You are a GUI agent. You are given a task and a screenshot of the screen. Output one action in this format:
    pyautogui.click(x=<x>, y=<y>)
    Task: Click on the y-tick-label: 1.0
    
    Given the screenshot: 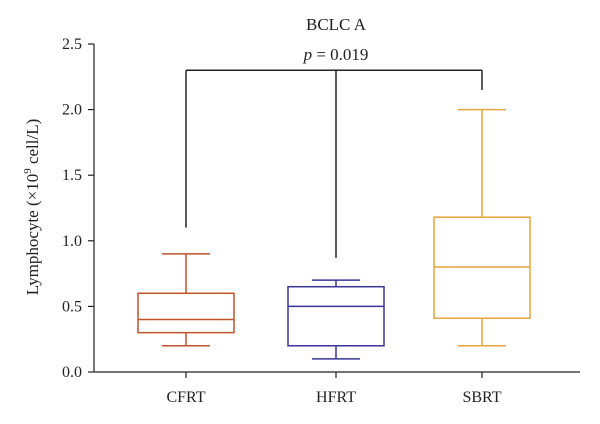 What is the action you would take?
    pyautogui.click(x=72, y=241)
    